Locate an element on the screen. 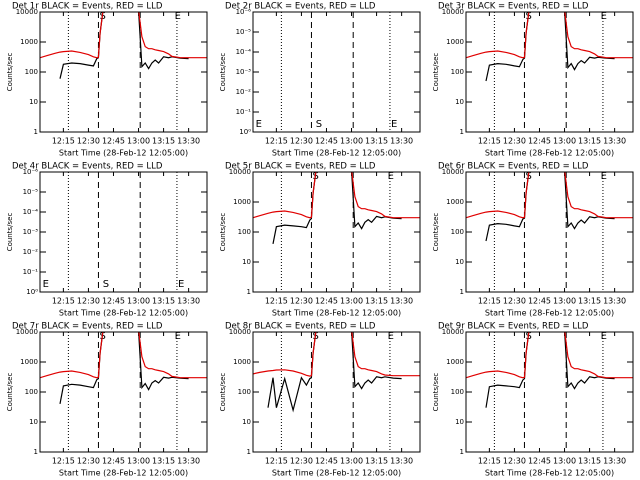 The width and height of the screenshot is (640, 480). panel-title: Det 3r BLACK = Events, RED = LLD is located at coordinates (513, 7).